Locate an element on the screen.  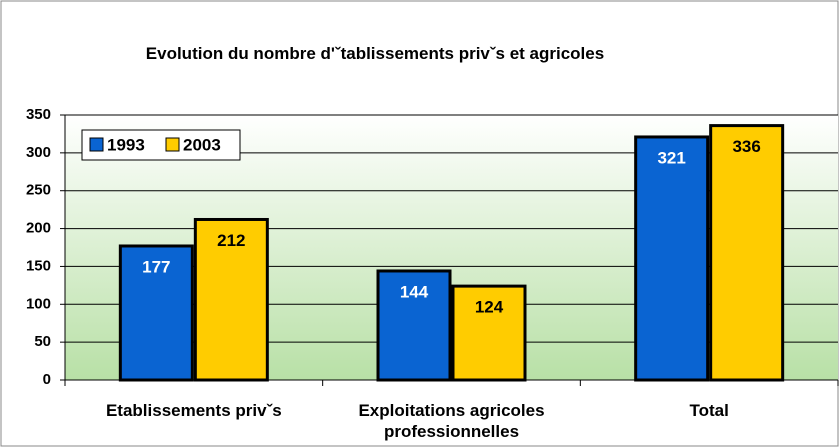
value-label: 177 is located at coordinates (156, 266).